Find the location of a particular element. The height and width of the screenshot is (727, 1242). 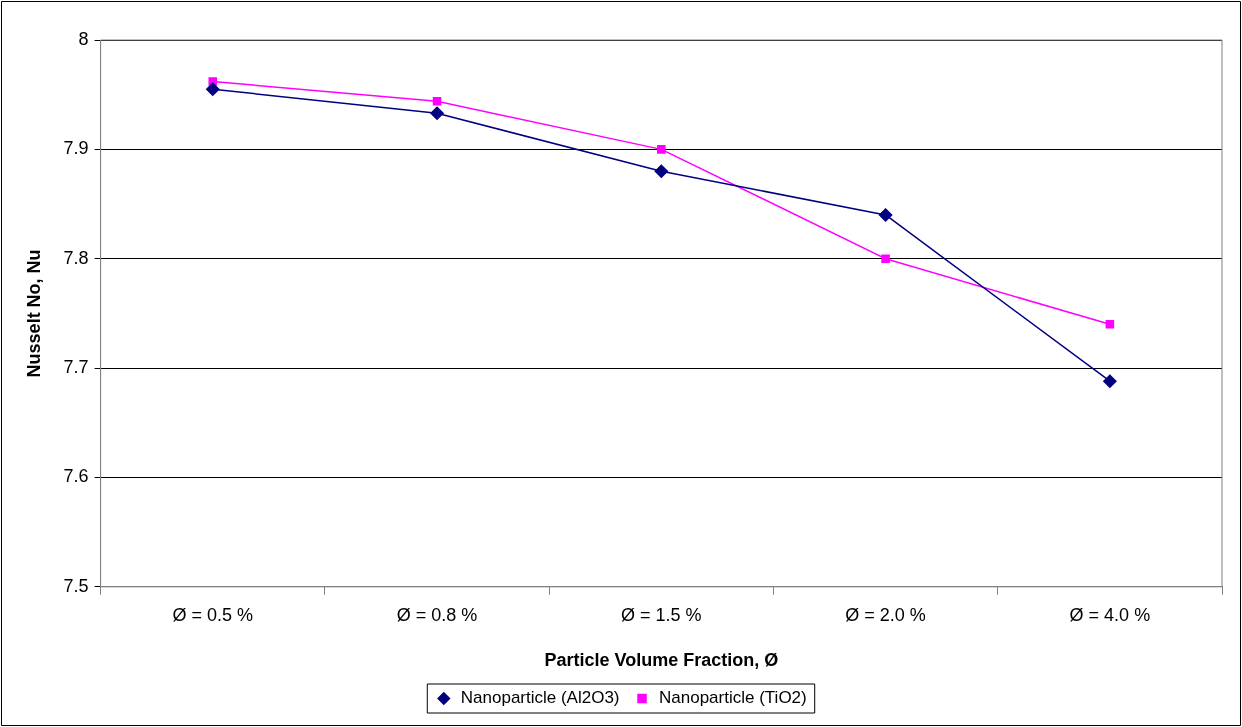

x-tick-label: Ø = 1.5 % is located at coordinates (661, 614).